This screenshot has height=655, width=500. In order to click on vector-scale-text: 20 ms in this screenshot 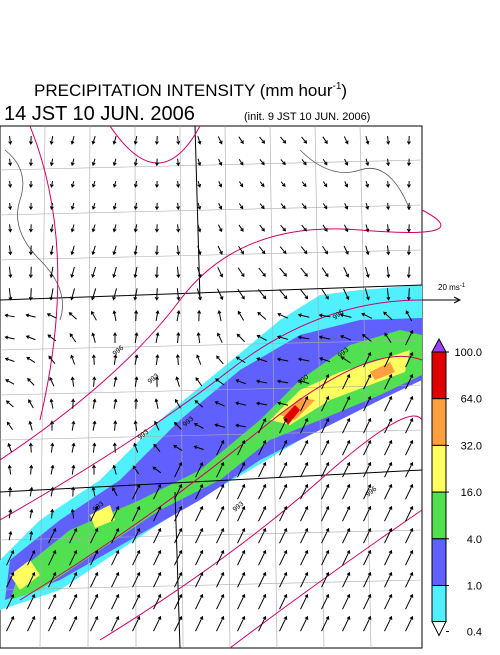, I will do `click(449, 287)`.